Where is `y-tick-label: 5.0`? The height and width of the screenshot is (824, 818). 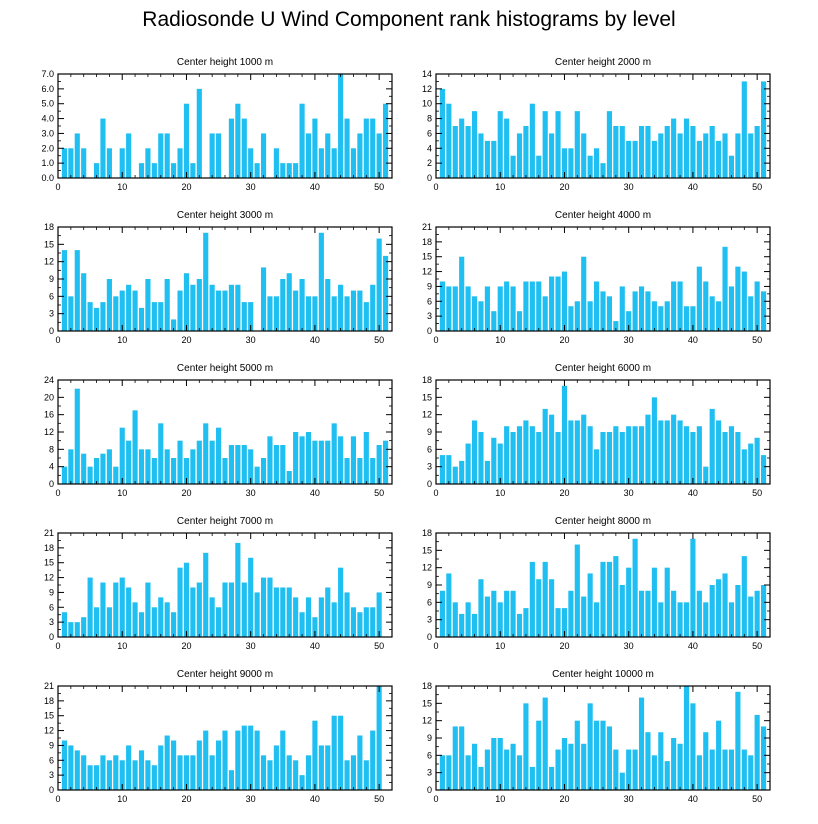 y-tick-label: 5.0 is located at coordinates (47, 104).